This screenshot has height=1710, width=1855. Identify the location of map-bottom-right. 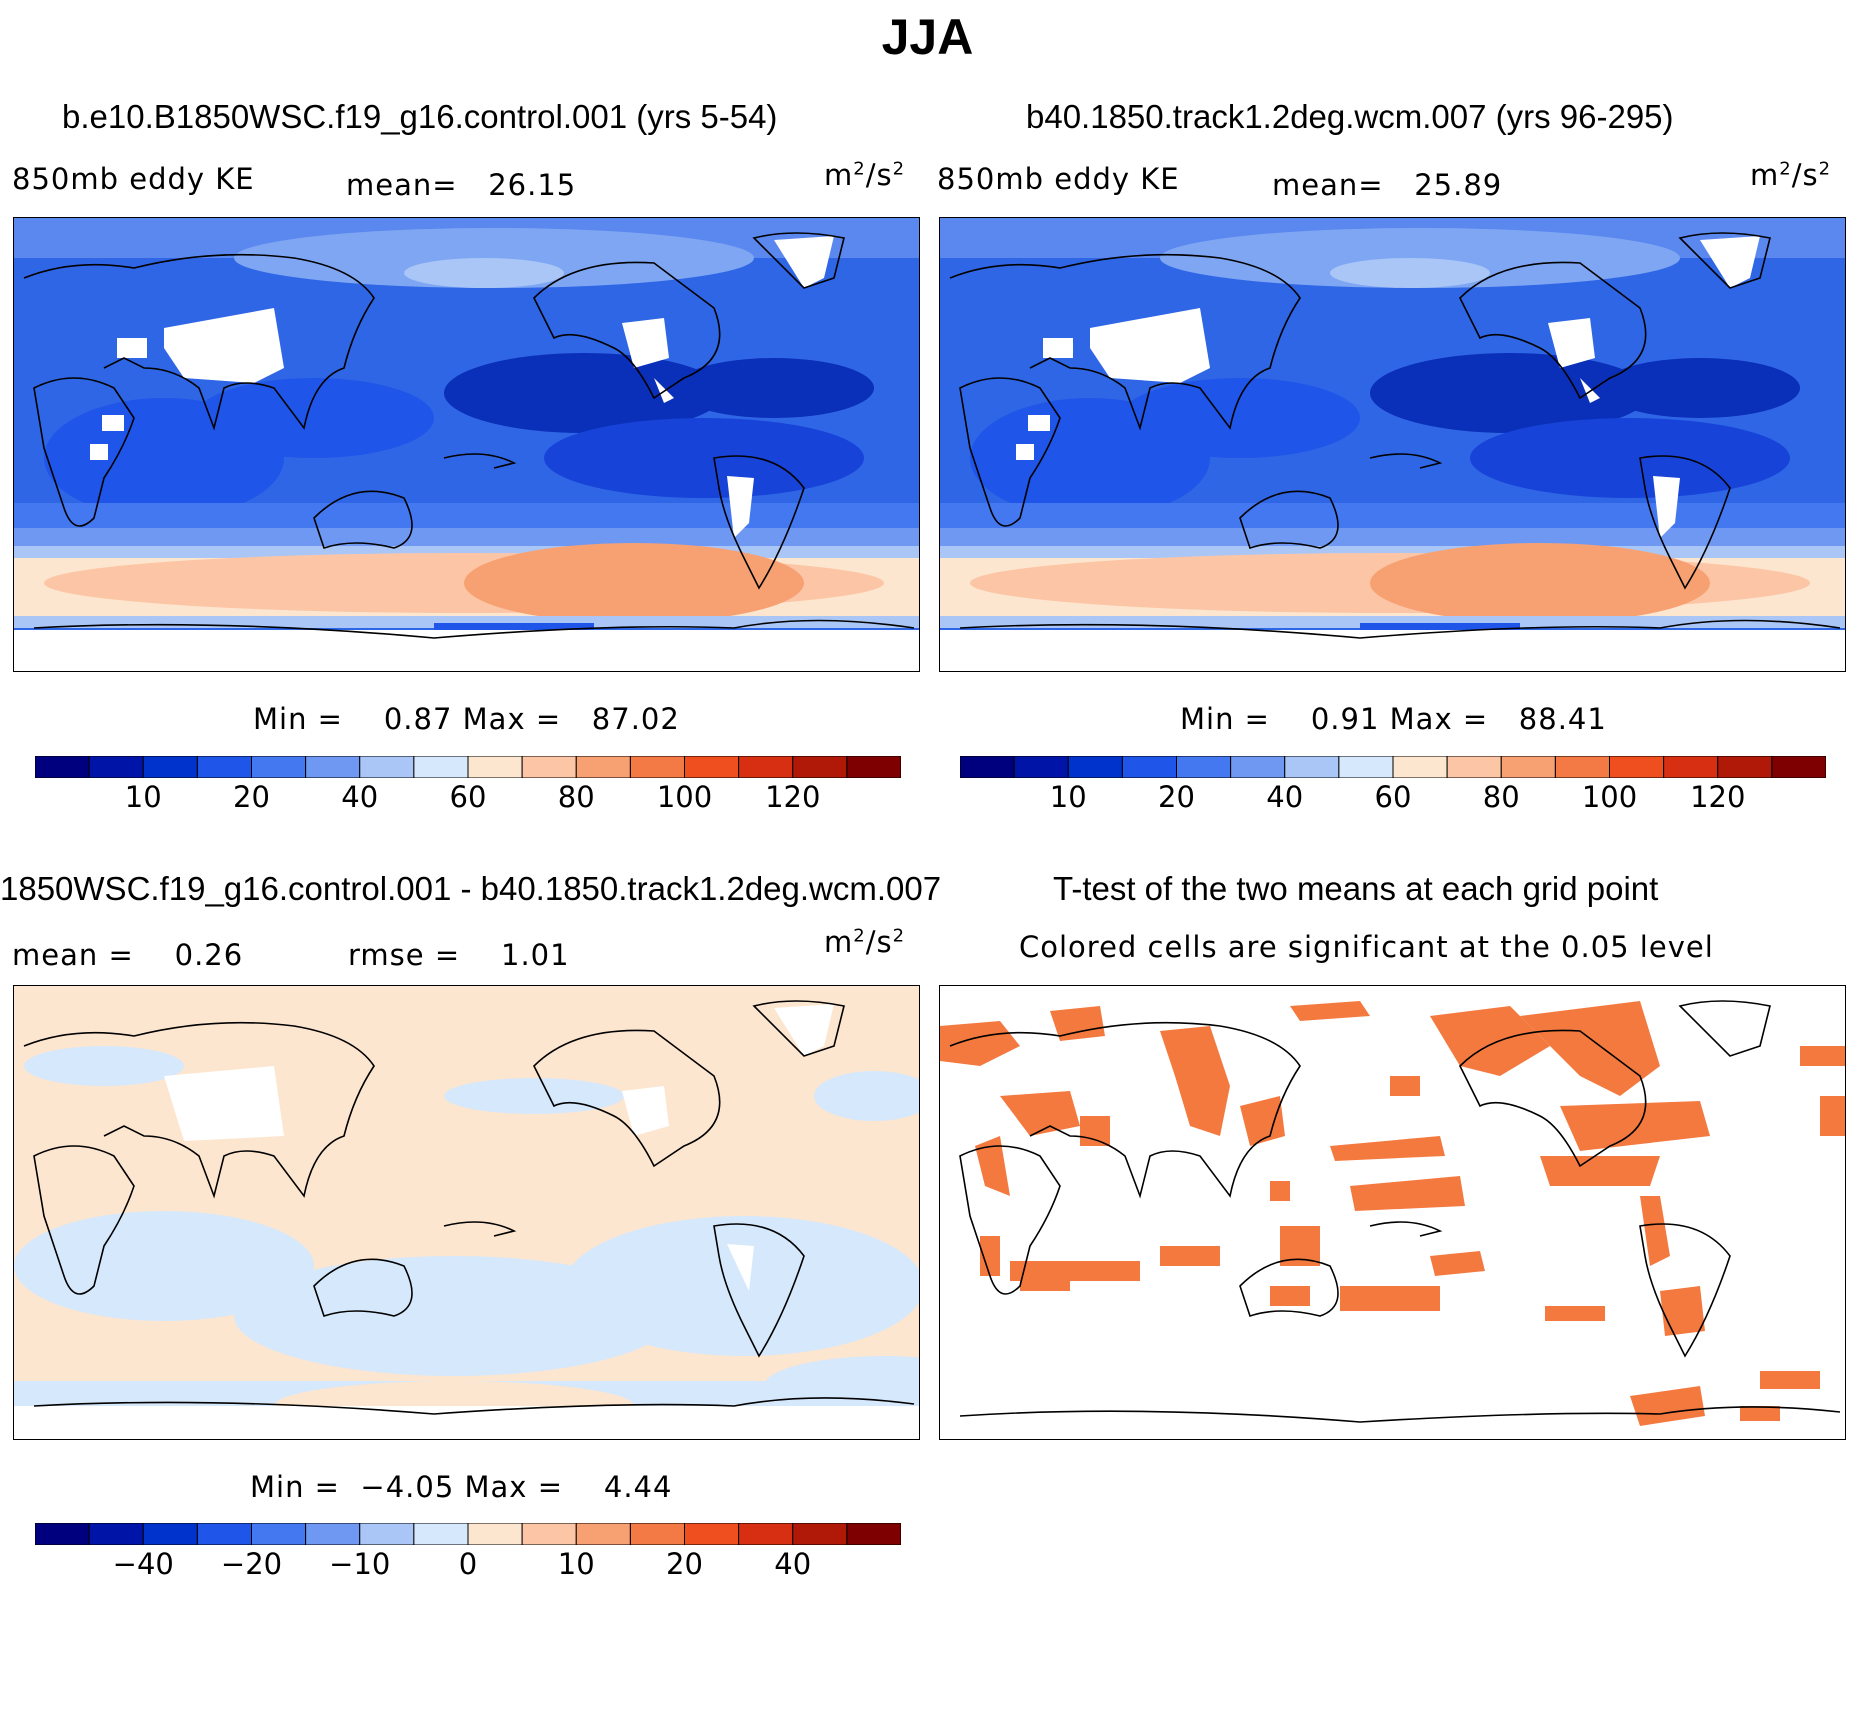
(1392, 1212).